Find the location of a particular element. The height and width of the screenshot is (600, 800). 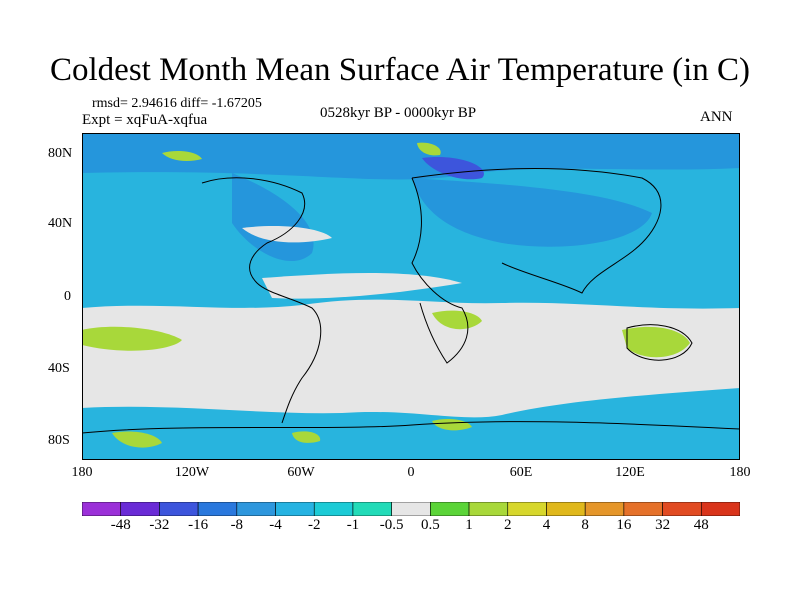

colorbar-tick-label: -48 is located at coordinates (120, 525).